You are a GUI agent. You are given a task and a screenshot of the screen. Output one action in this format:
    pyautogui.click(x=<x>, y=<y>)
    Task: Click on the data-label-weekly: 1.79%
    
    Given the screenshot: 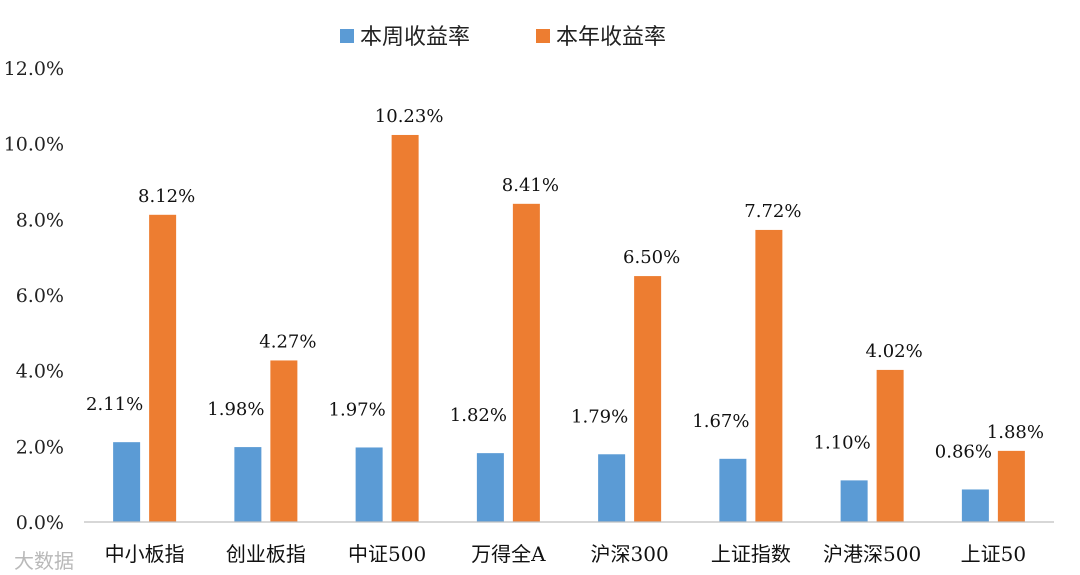 What is the action you would take?
    pyautogui.click(x=599, y=416)
    